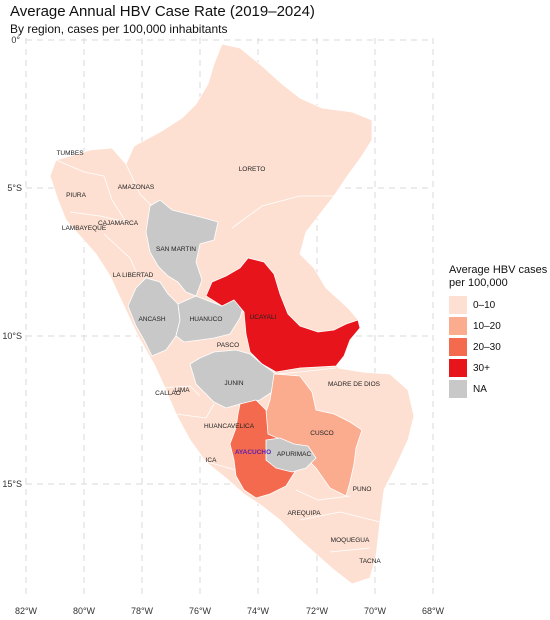  Describe the element at coordinates (317, 611) in the screenshot. I see `lon-tick-72: 72°W` at that location.